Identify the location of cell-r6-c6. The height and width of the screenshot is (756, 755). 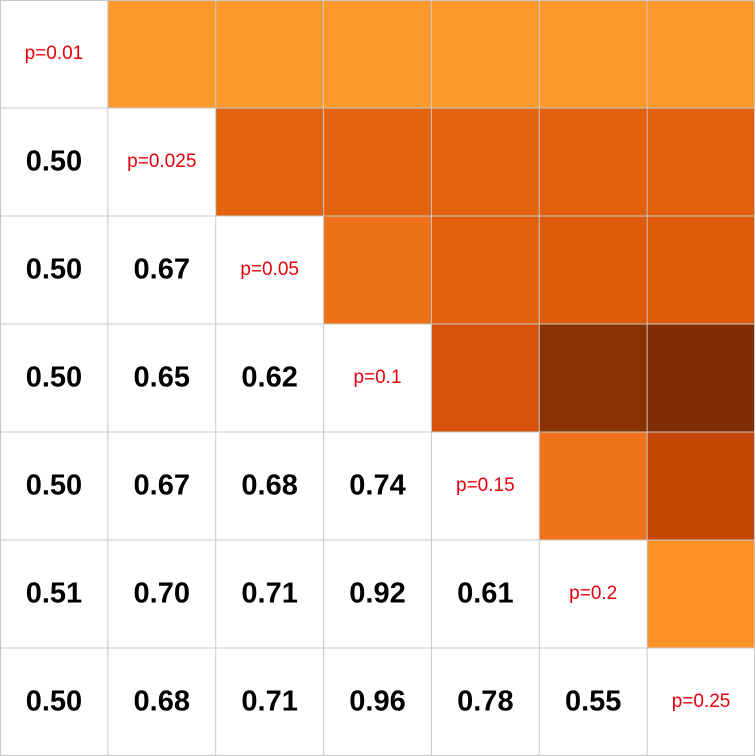
(701, 702).